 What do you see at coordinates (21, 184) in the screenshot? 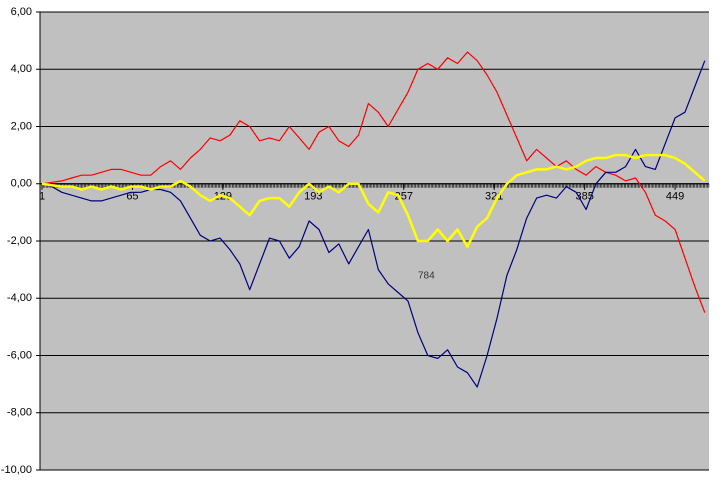
I see `y-tick-label: 0,00` at bounding box center [21, 184].